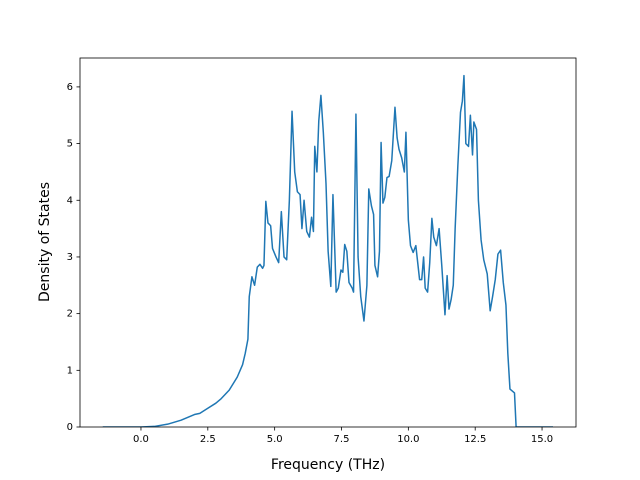 This screenshot has width=640, height=480. Describe the element at coordinates (70, 87) in the screenshot. I see `y-tick-label: 6` at that location.